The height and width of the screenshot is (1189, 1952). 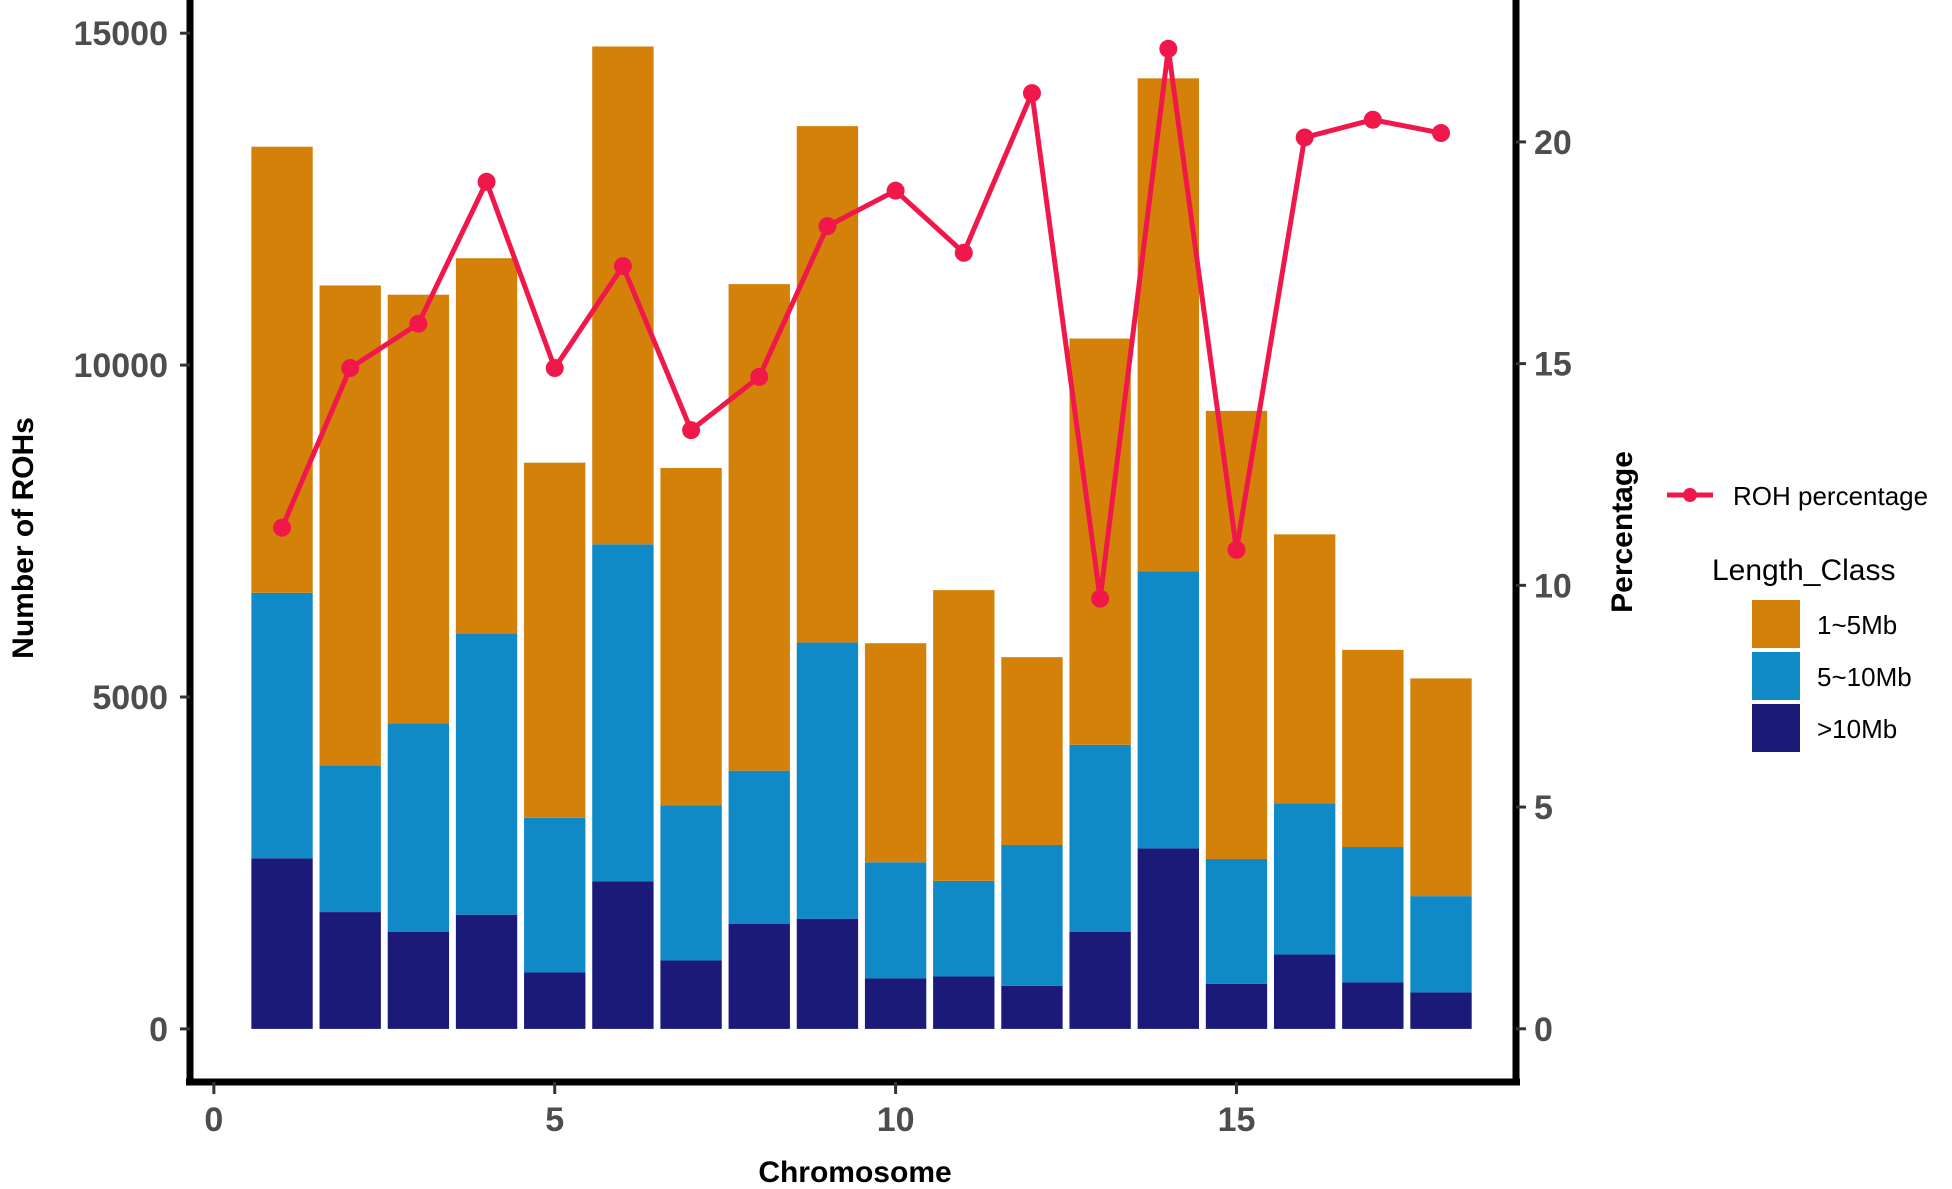 What do you see at coordinates (1373, 1005) in the screenshot?
I see `bar-chr17-10Mb` at bounding box center [1373, 1005].